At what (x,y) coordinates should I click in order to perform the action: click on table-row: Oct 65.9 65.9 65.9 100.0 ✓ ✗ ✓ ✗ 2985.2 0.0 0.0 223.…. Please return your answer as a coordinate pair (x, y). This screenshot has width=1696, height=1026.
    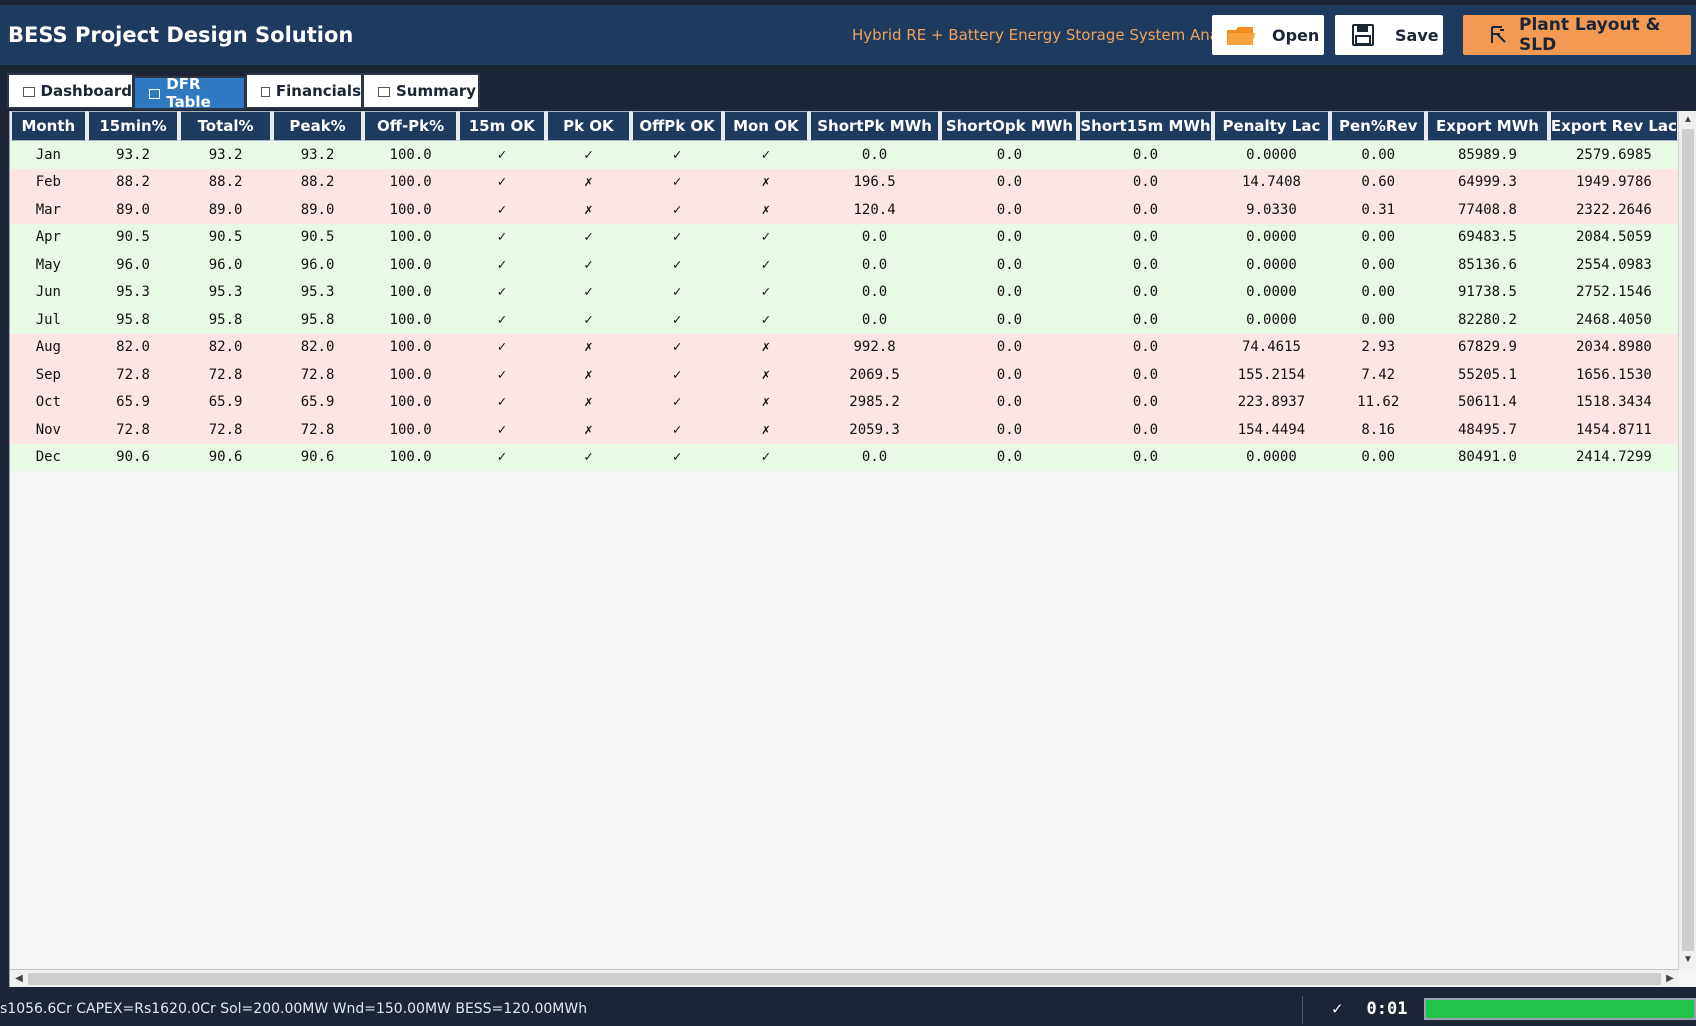
    Looking at the image, I should click on (844, 402).